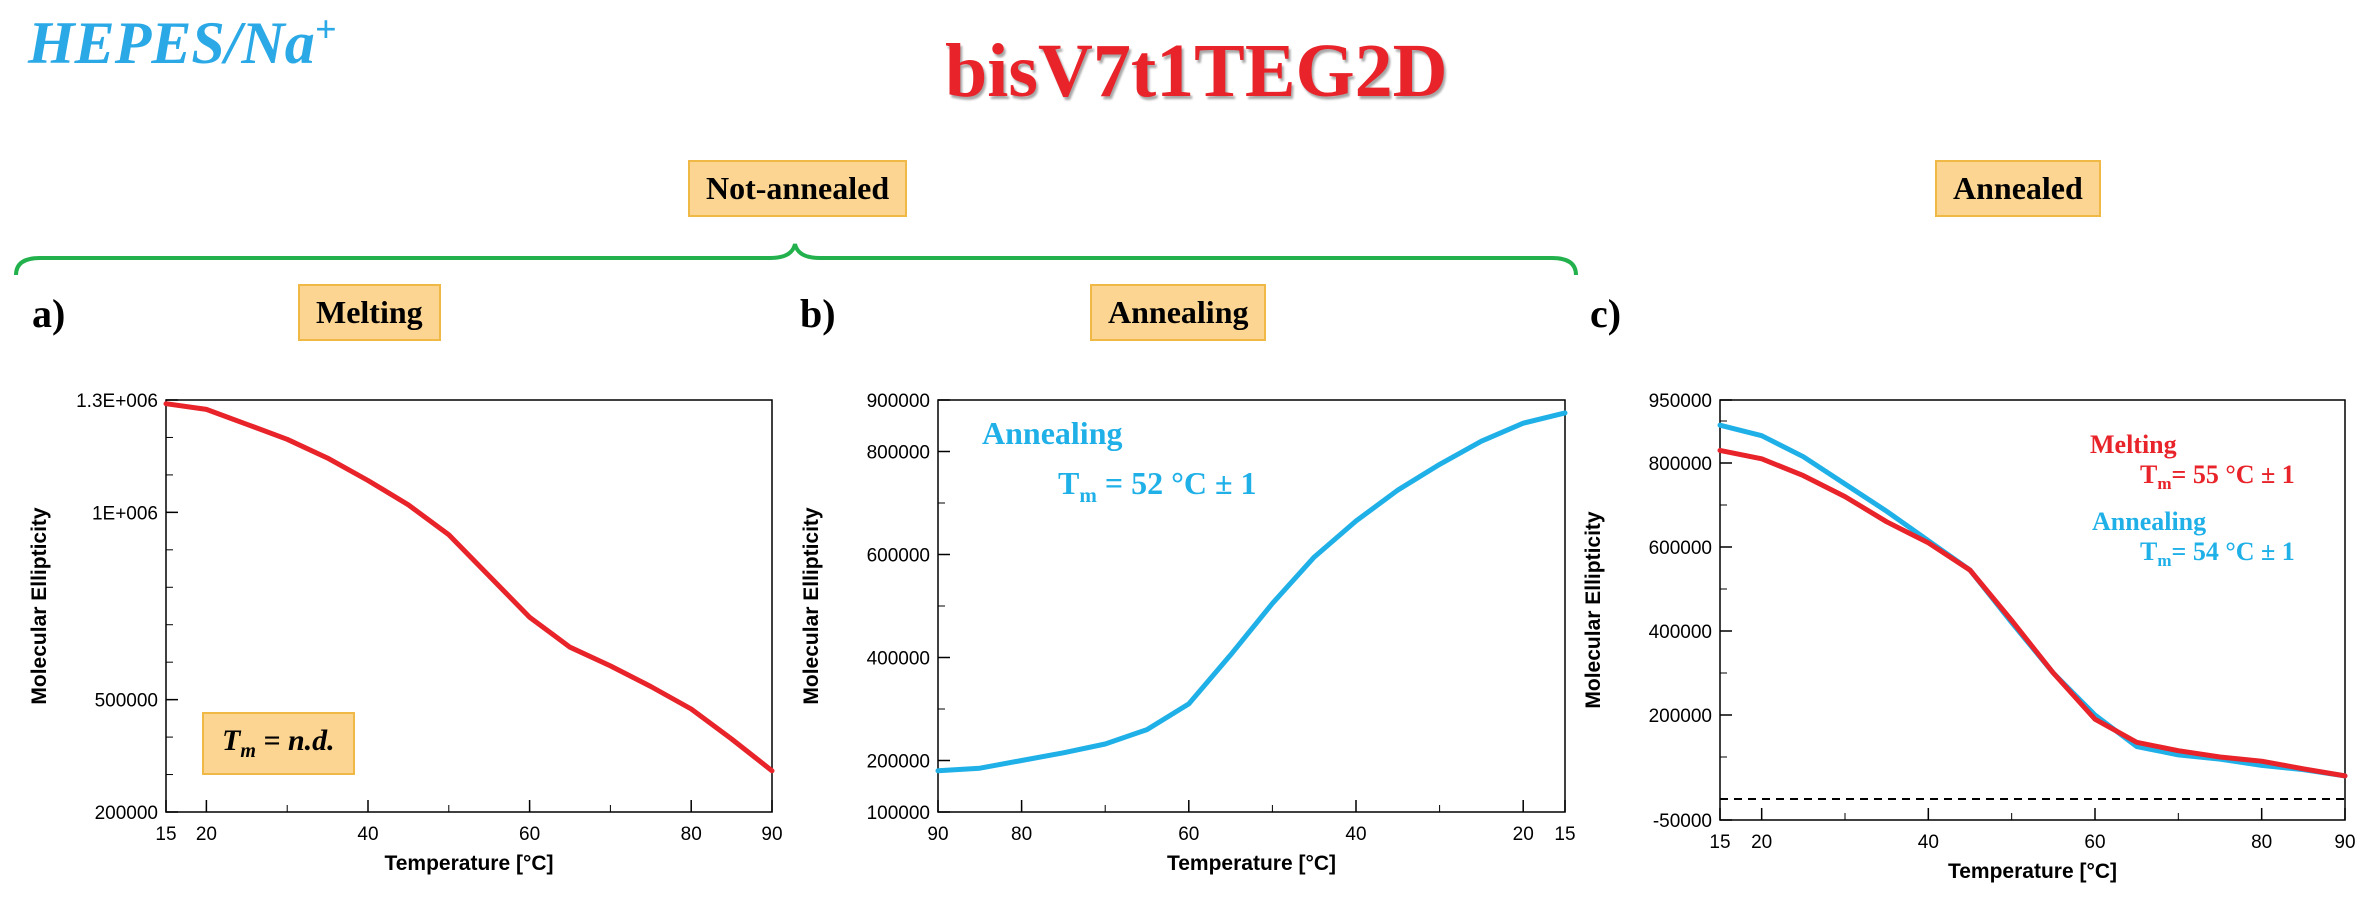  Describe the element at coordinates (1928, 842) in the screenshot. I see `x-tick-label-c: 40` at that location.